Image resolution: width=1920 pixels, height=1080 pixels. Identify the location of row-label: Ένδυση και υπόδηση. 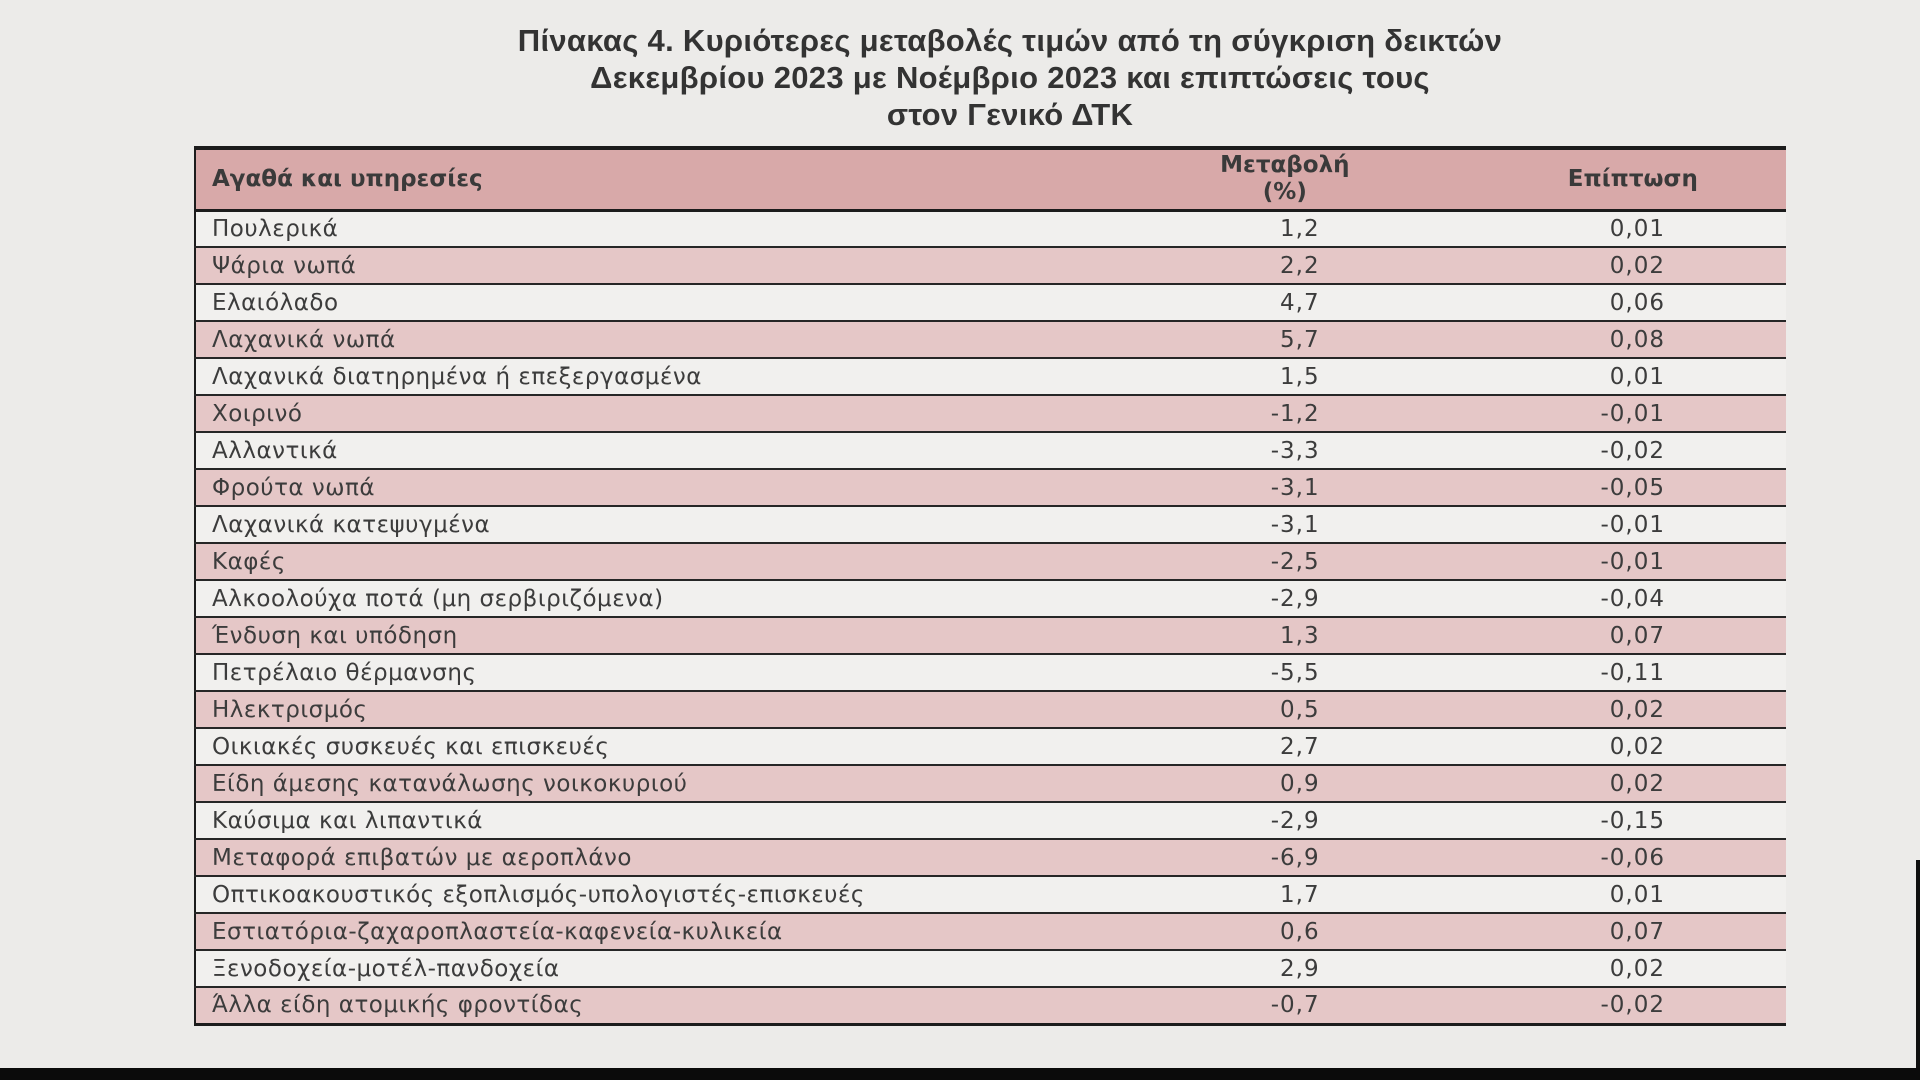
(633, 636).